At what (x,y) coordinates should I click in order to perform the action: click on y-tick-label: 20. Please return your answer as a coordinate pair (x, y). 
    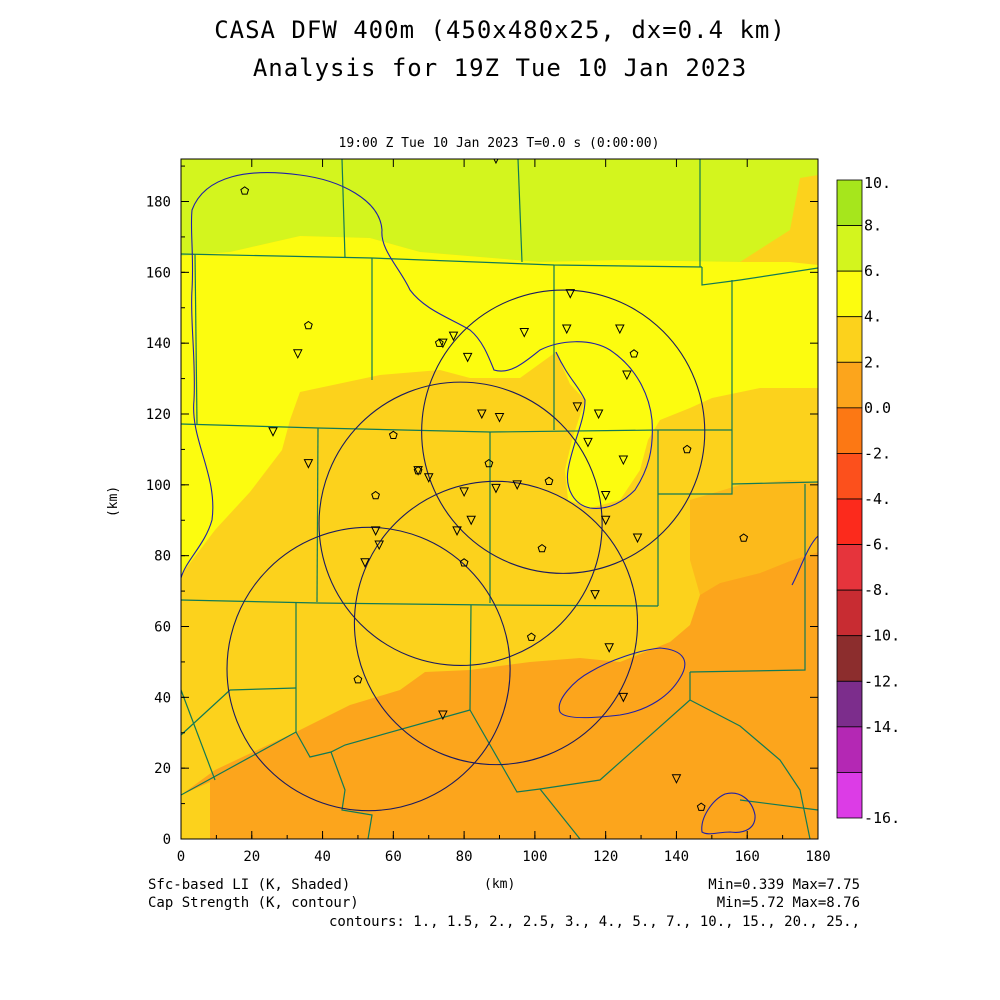
    Looking at the image, I should click on (162, 769).